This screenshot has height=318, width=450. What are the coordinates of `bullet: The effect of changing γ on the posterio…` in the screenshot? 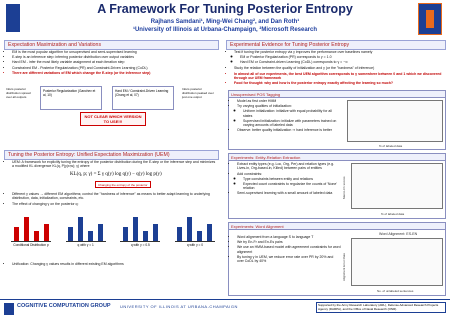 It's located at (115, 204).